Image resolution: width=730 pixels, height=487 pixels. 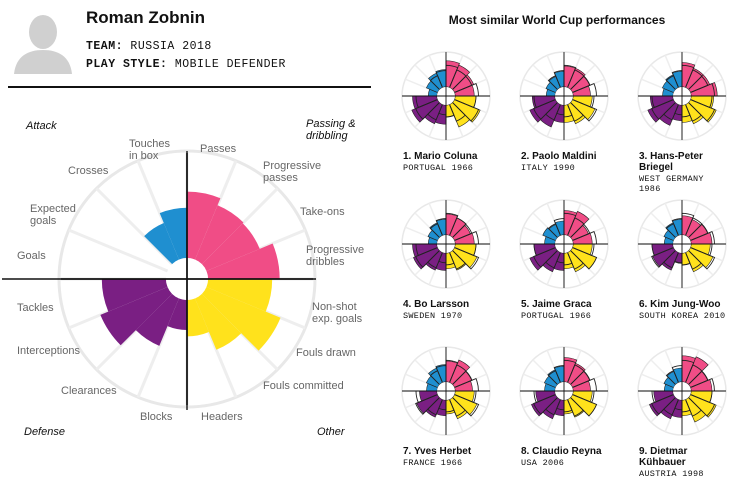 What do you see at coordinates (303, 386) in the screenshot?
I see `category-label: Fouls committed` at bounding box center [303, 386].